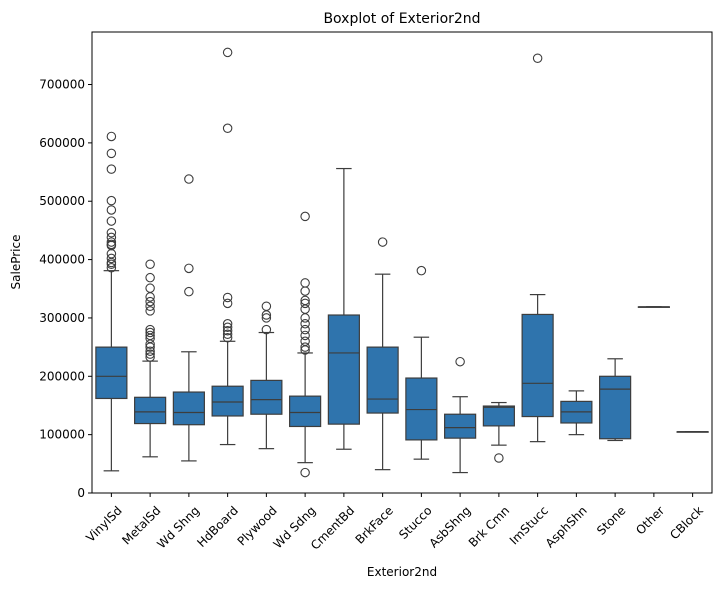 The image size is (724, 589). What do you see at coordinates (421, 270) in the screenshot?
I see `outlier-stucco` at bounding box center [421, 270].